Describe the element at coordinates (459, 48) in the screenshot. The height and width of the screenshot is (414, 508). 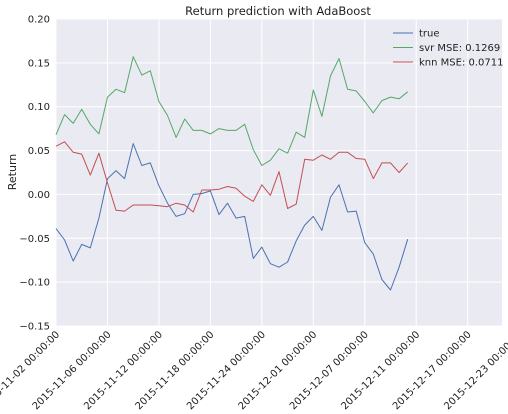
I see `legend-label-2: svr MSE: 0.1269` at that location.